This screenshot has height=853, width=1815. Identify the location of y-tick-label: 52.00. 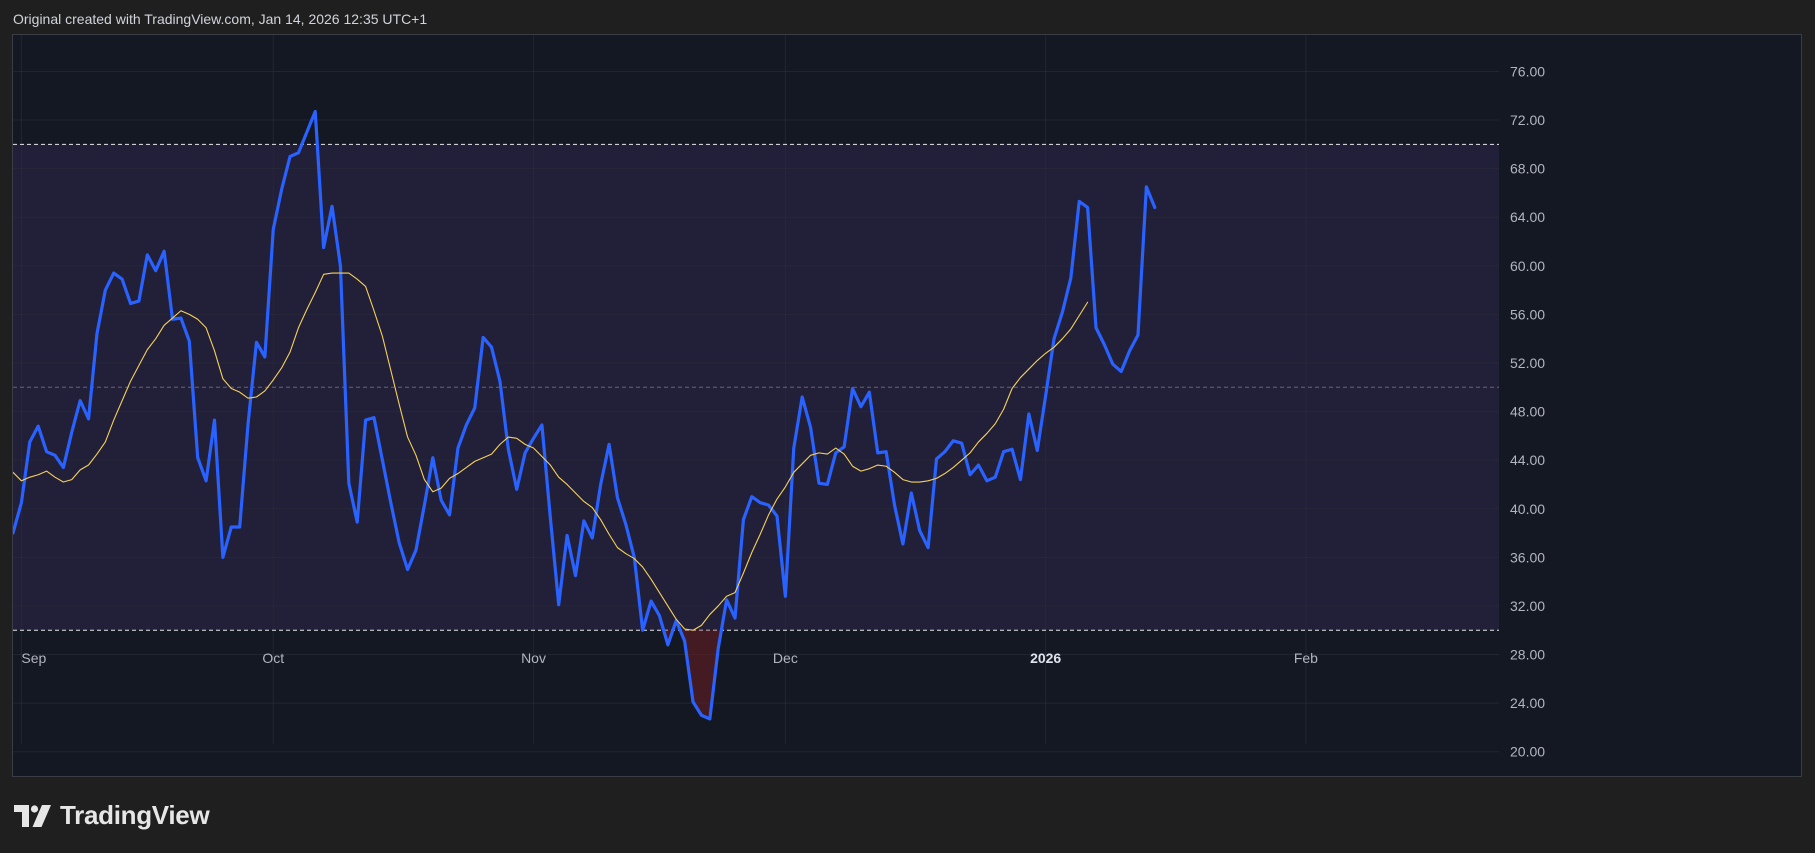
(1527, 363).